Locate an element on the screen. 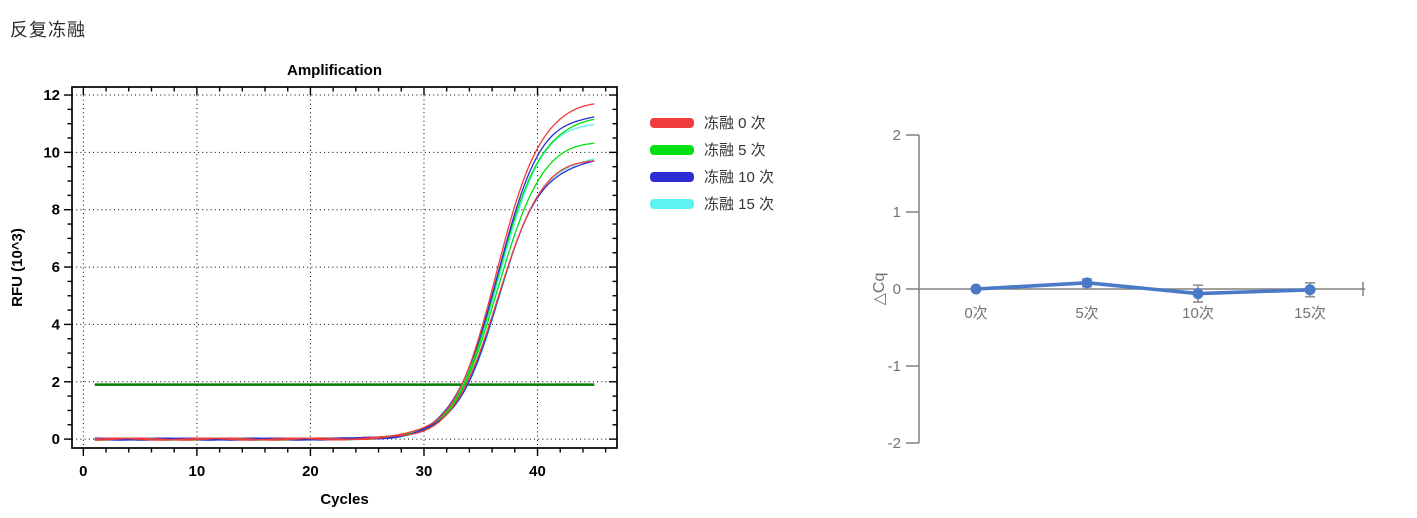 This screenshot has height=518, width=1417. dcq-y-axis-label: △Cq is located at coordinates (879, 289).